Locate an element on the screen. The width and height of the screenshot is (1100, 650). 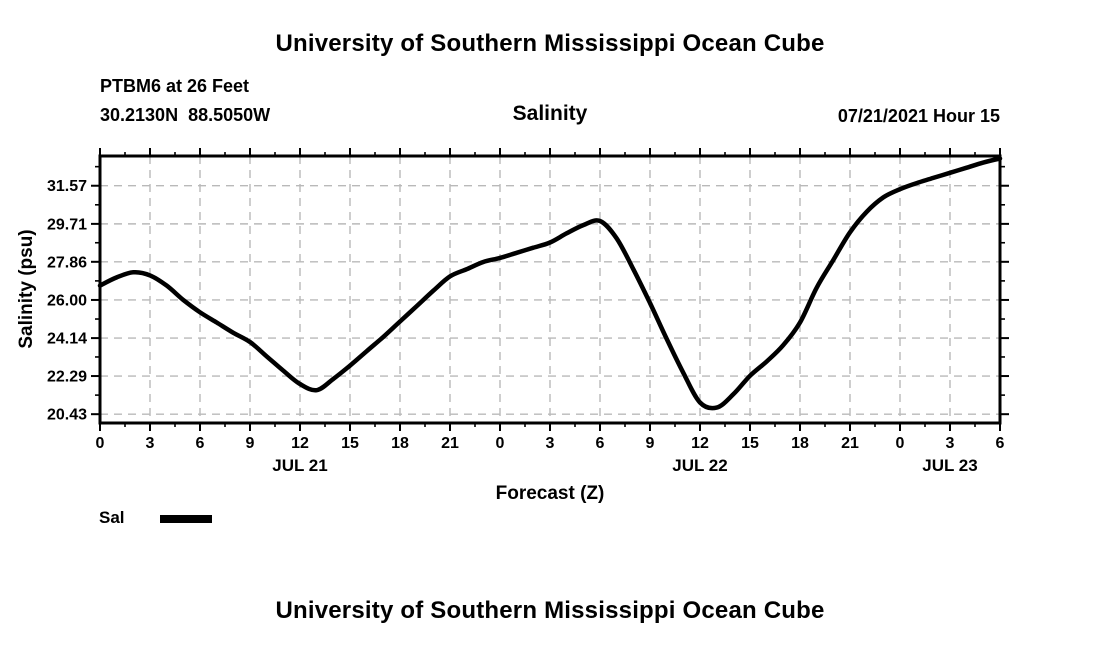
y-tick-label: 24.14 is located at coordinates (67, 339).